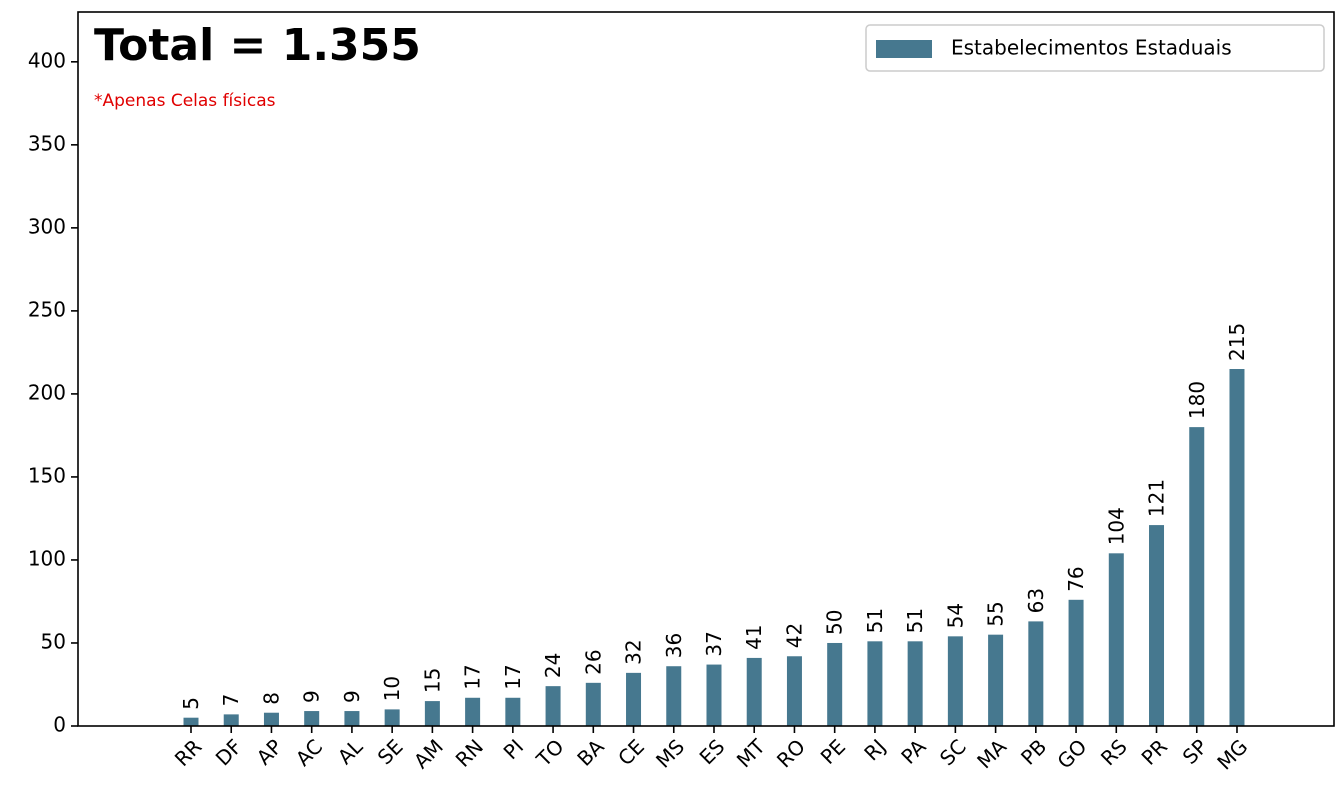  What do you see at coordinates (1114, 752) in the screenshot?
I see `x-tick-label: RS` at bounding box center [1114, 752].